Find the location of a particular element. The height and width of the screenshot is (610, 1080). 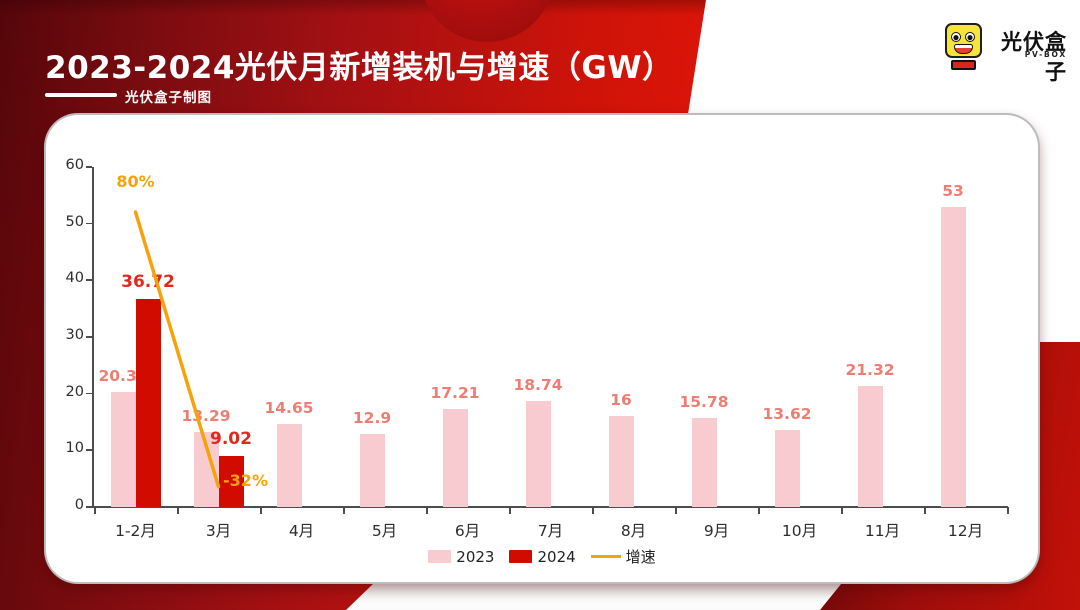

pv-box-logo-icon is located at coordinates (963, 40).